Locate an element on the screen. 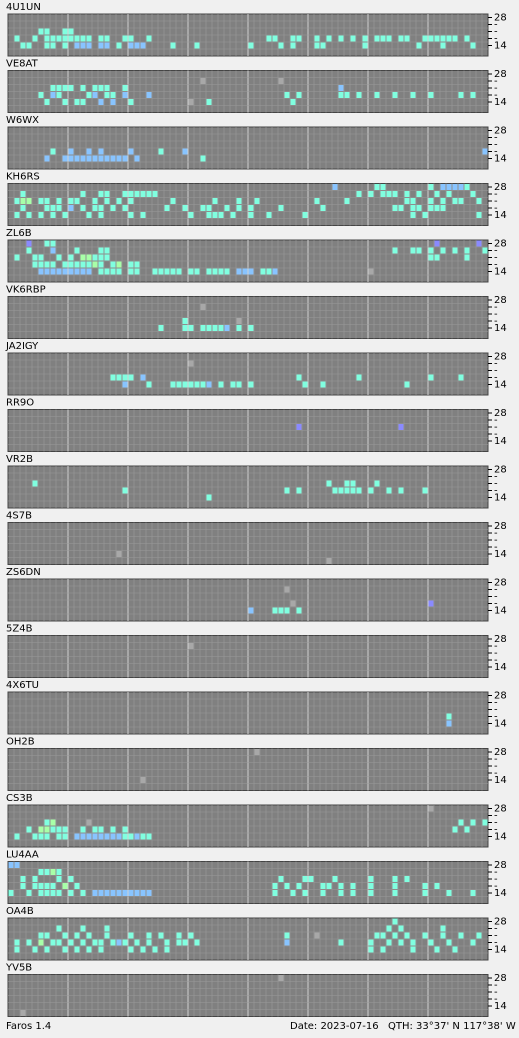 Image resolution: width=519 pixels, height=1038 pixels. station-name: JA2IGY is located at coordinates (22, 346).